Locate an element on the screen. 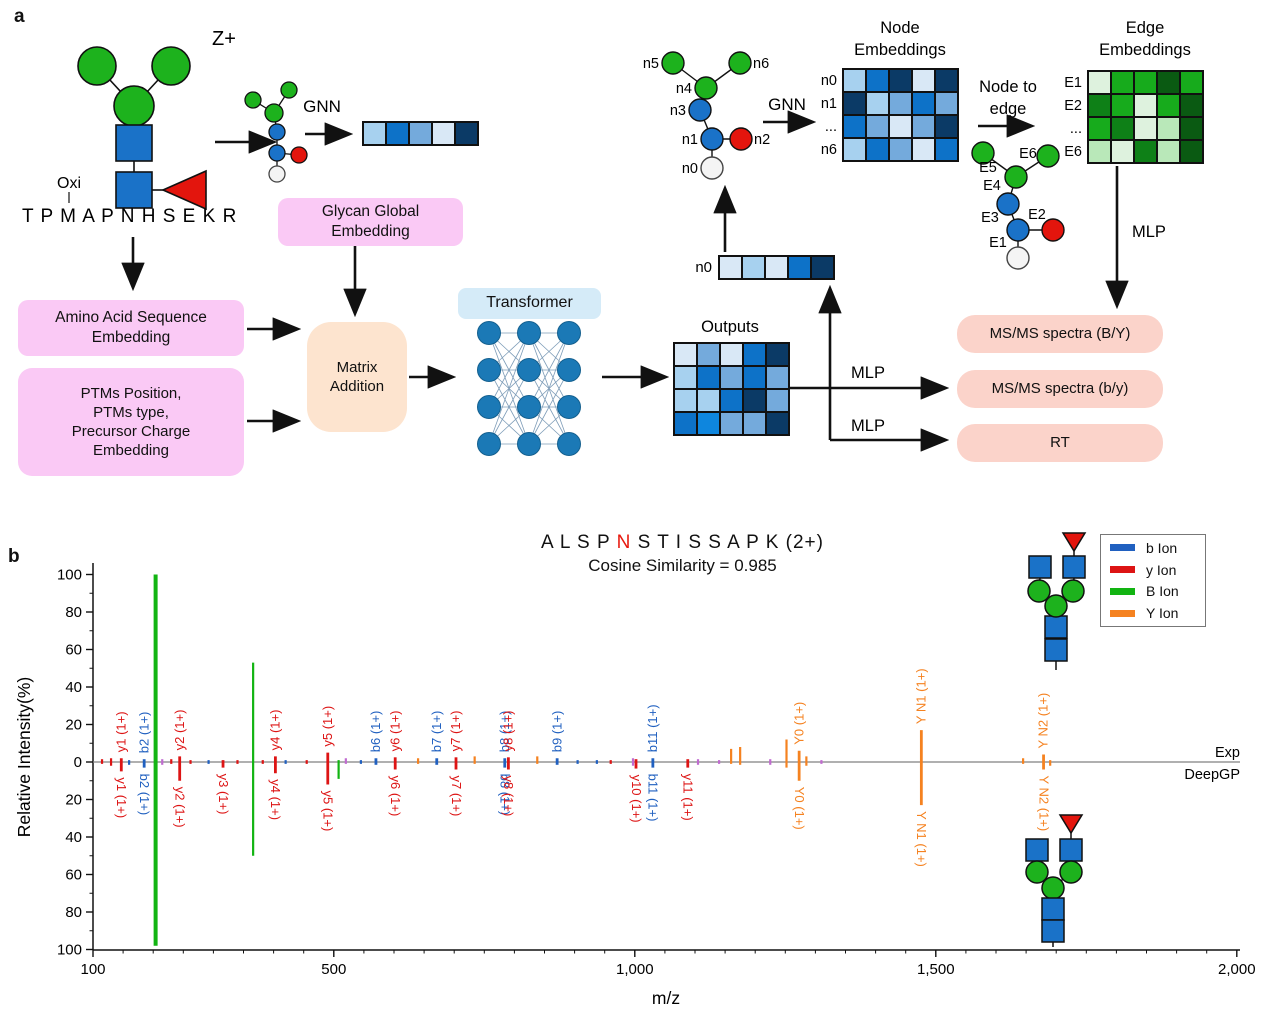 The width and height of the screenshot is (1270, 1015). edge-matrix is located at coordinates (1145, 117).